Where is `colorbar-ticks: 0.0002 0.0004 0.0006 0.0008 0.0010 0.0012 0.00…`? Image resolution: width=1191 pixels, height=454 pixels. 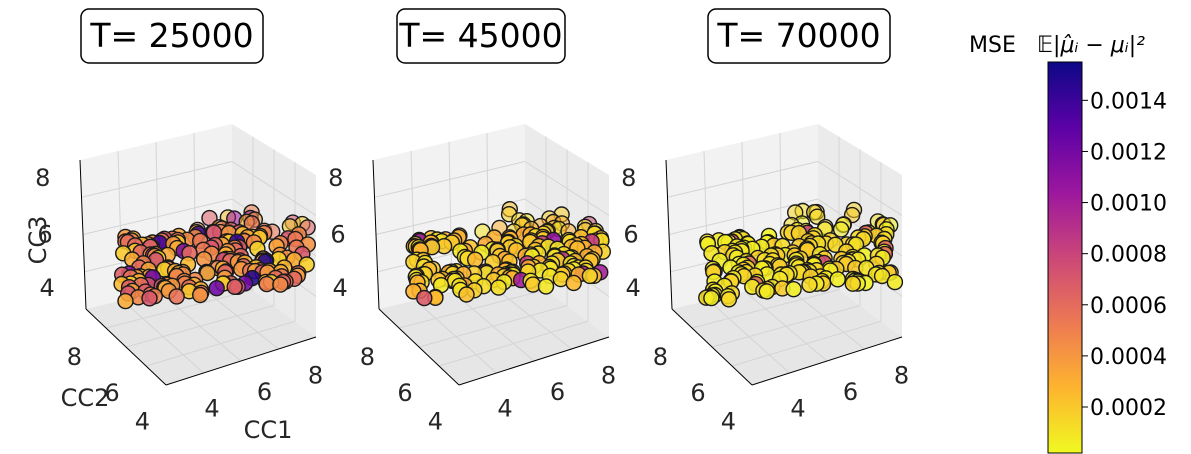
colorbar-ticks: 0.0002 0.0004 0.0006 0.0008 0.0010 0.0012 0.00… is located at coordinates (1124, 255).